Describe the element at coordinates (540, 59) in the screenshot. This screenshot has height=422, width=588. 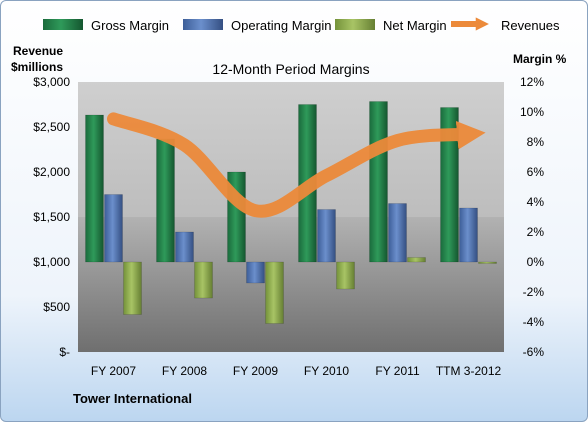
I see `right-axis-title: Margin %` at that location.